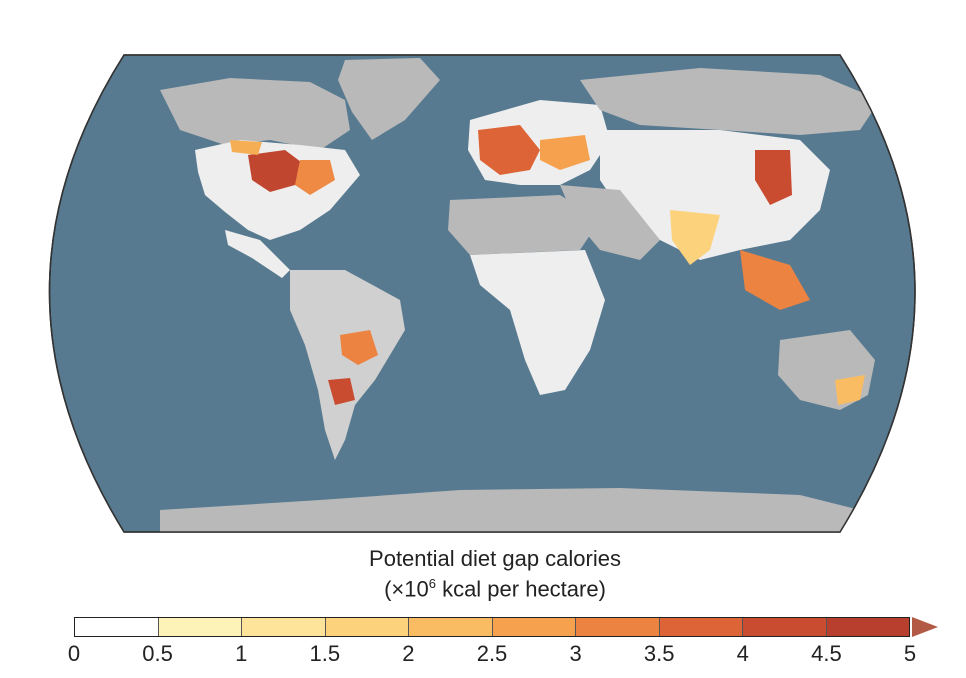  I want to click on colorbar-tick-label: 3.5, so click(659, 653).